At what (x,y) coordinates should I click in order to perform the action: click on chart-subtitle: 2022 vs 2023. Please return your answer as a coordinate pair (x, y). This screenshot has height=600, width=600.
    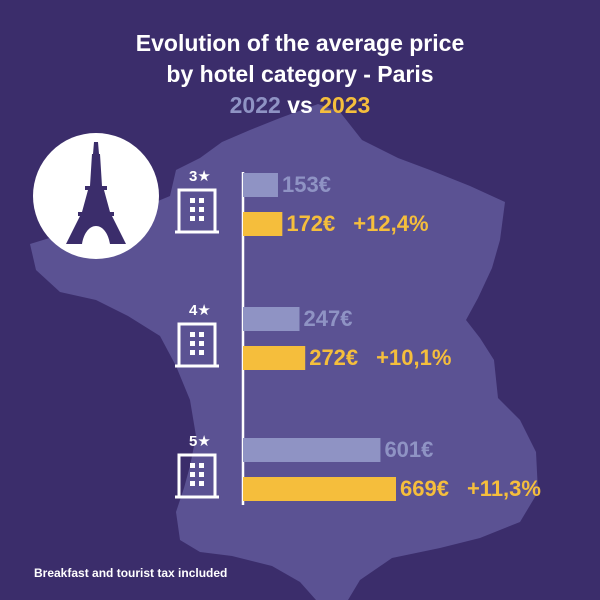
    Looking at the image, I should click on (300, 105).